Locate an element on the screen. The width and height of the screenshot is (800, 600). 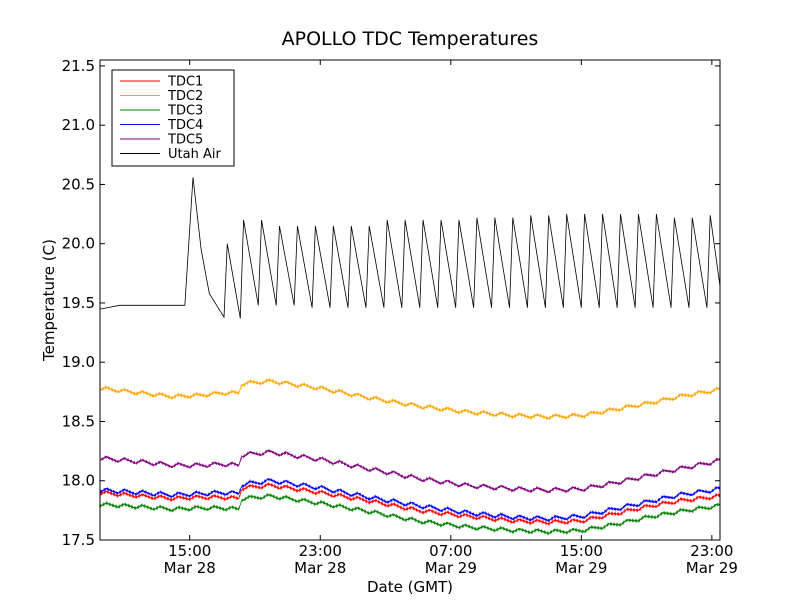
x-tick-label-time: 07:00 is located at coordinates (450, 551).